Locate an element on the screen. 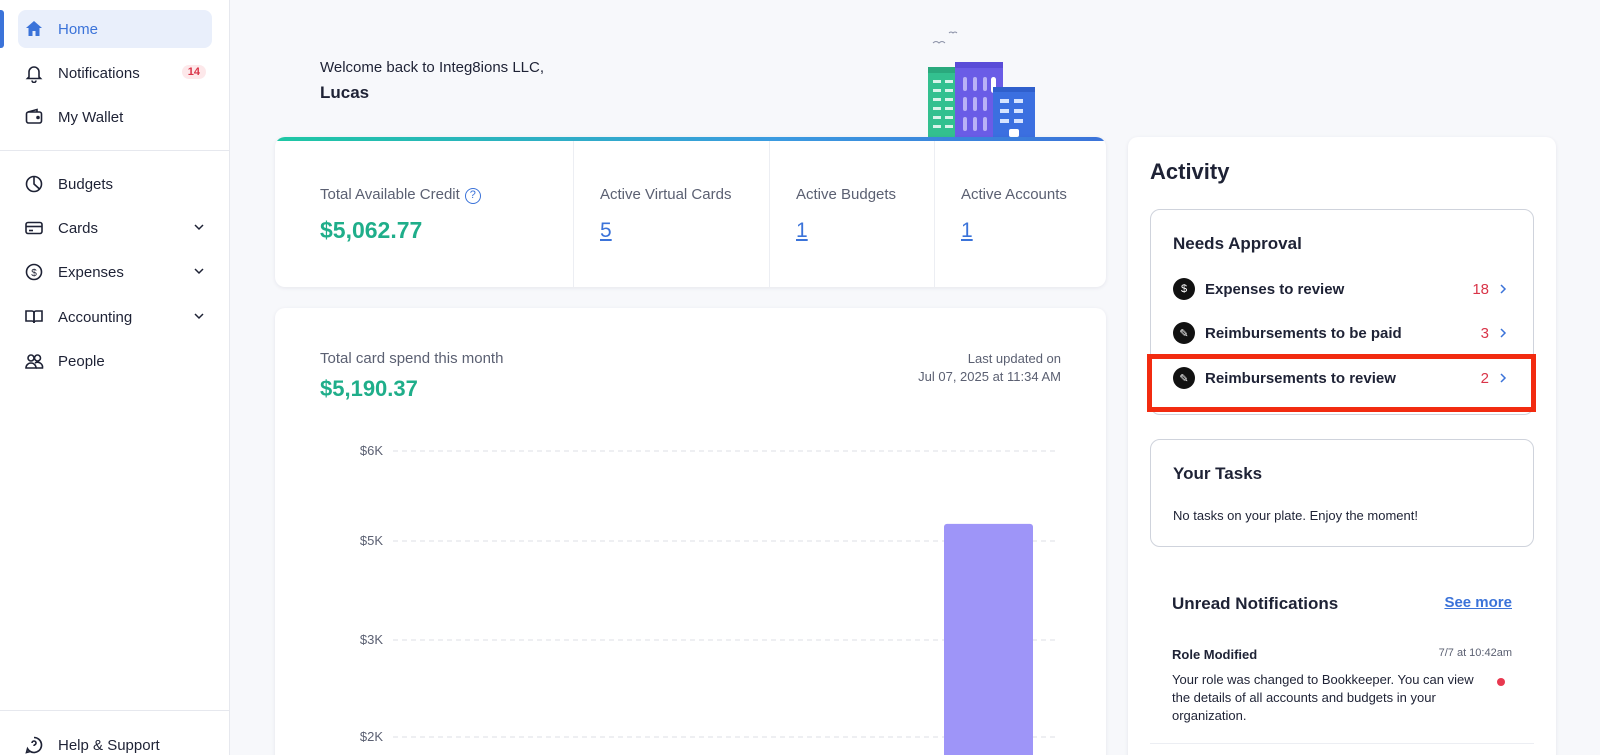  y-tick-label: $3K is located at coordinates (371, 639).